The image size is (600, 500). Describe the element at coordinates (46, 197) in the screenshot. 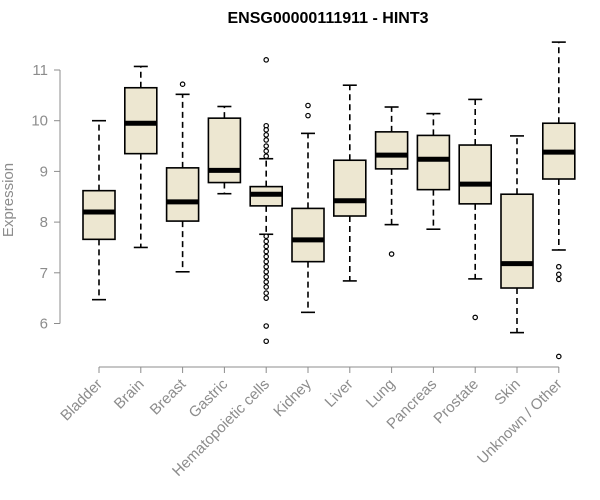

I see `y-axis: 6 7 8 9 10 11` at that location.